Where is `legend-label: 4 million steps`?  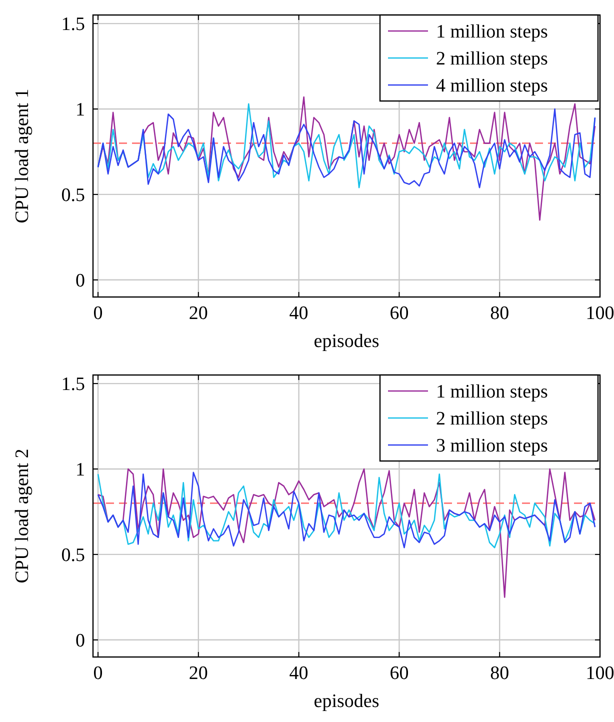 legend-label: 4 million steps is located at coordinates (492, 86).